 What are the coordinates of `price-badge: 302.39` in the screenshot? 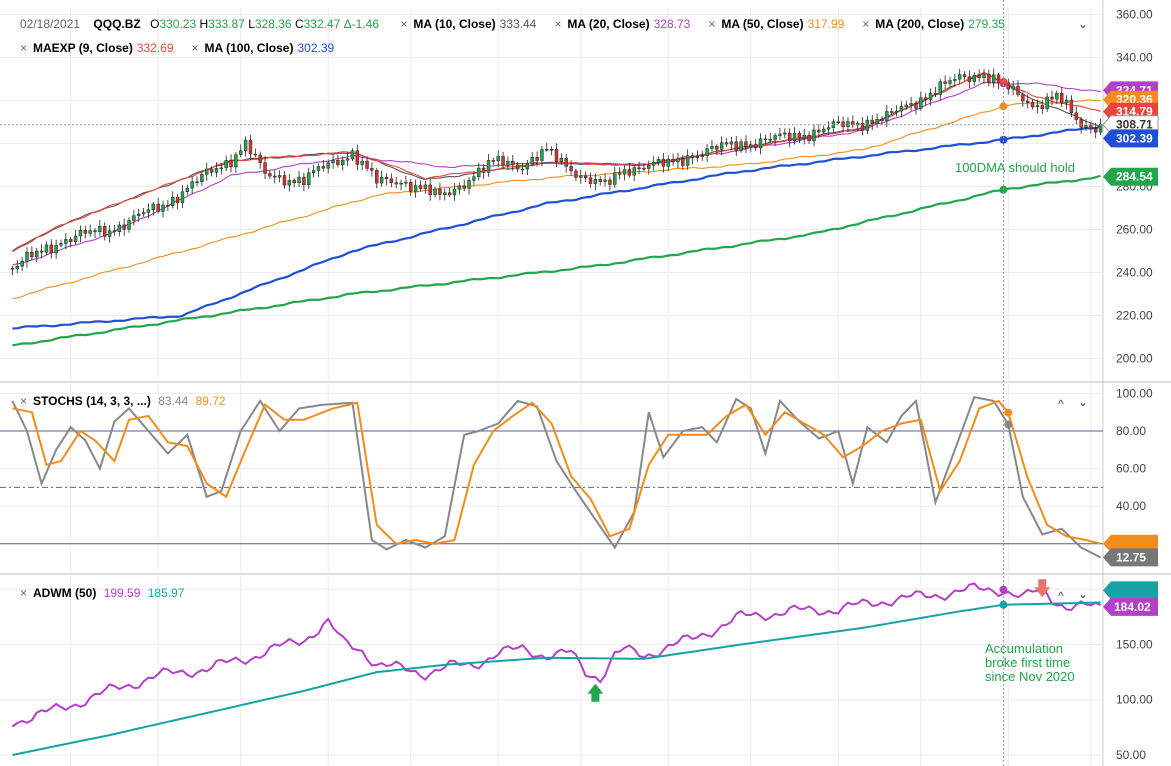 It's located at (1130, 138).